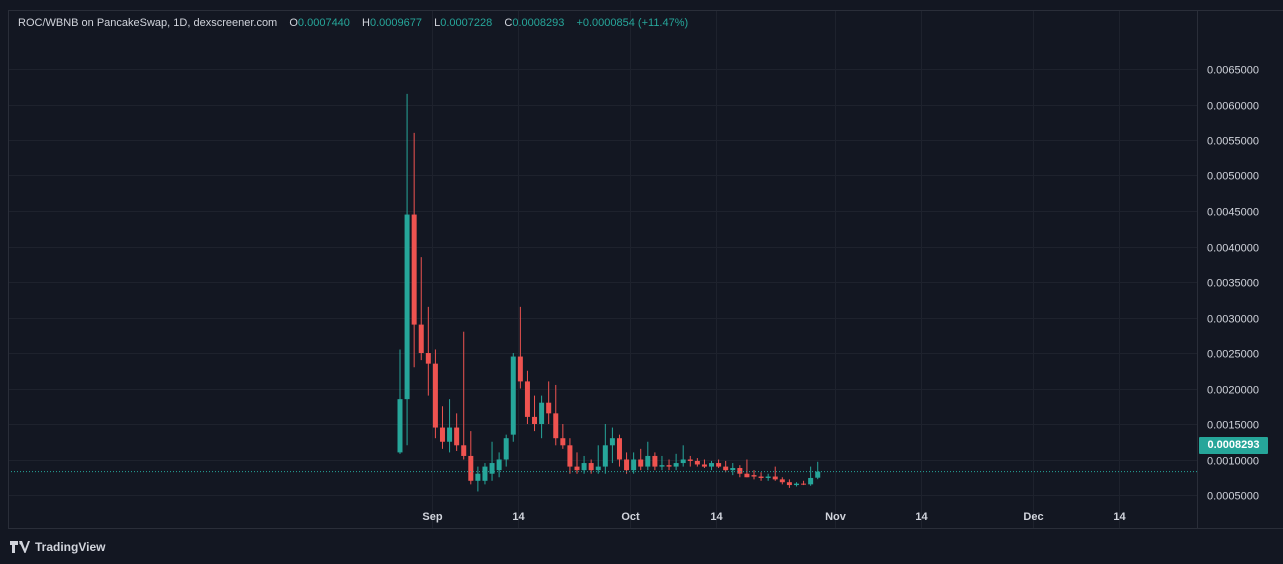 This screenshot has width=1283, height=564. Describe the element at coordinates (1233, 320) in the screenshot. I see `y-tick-label: 0.0030000` at that location.